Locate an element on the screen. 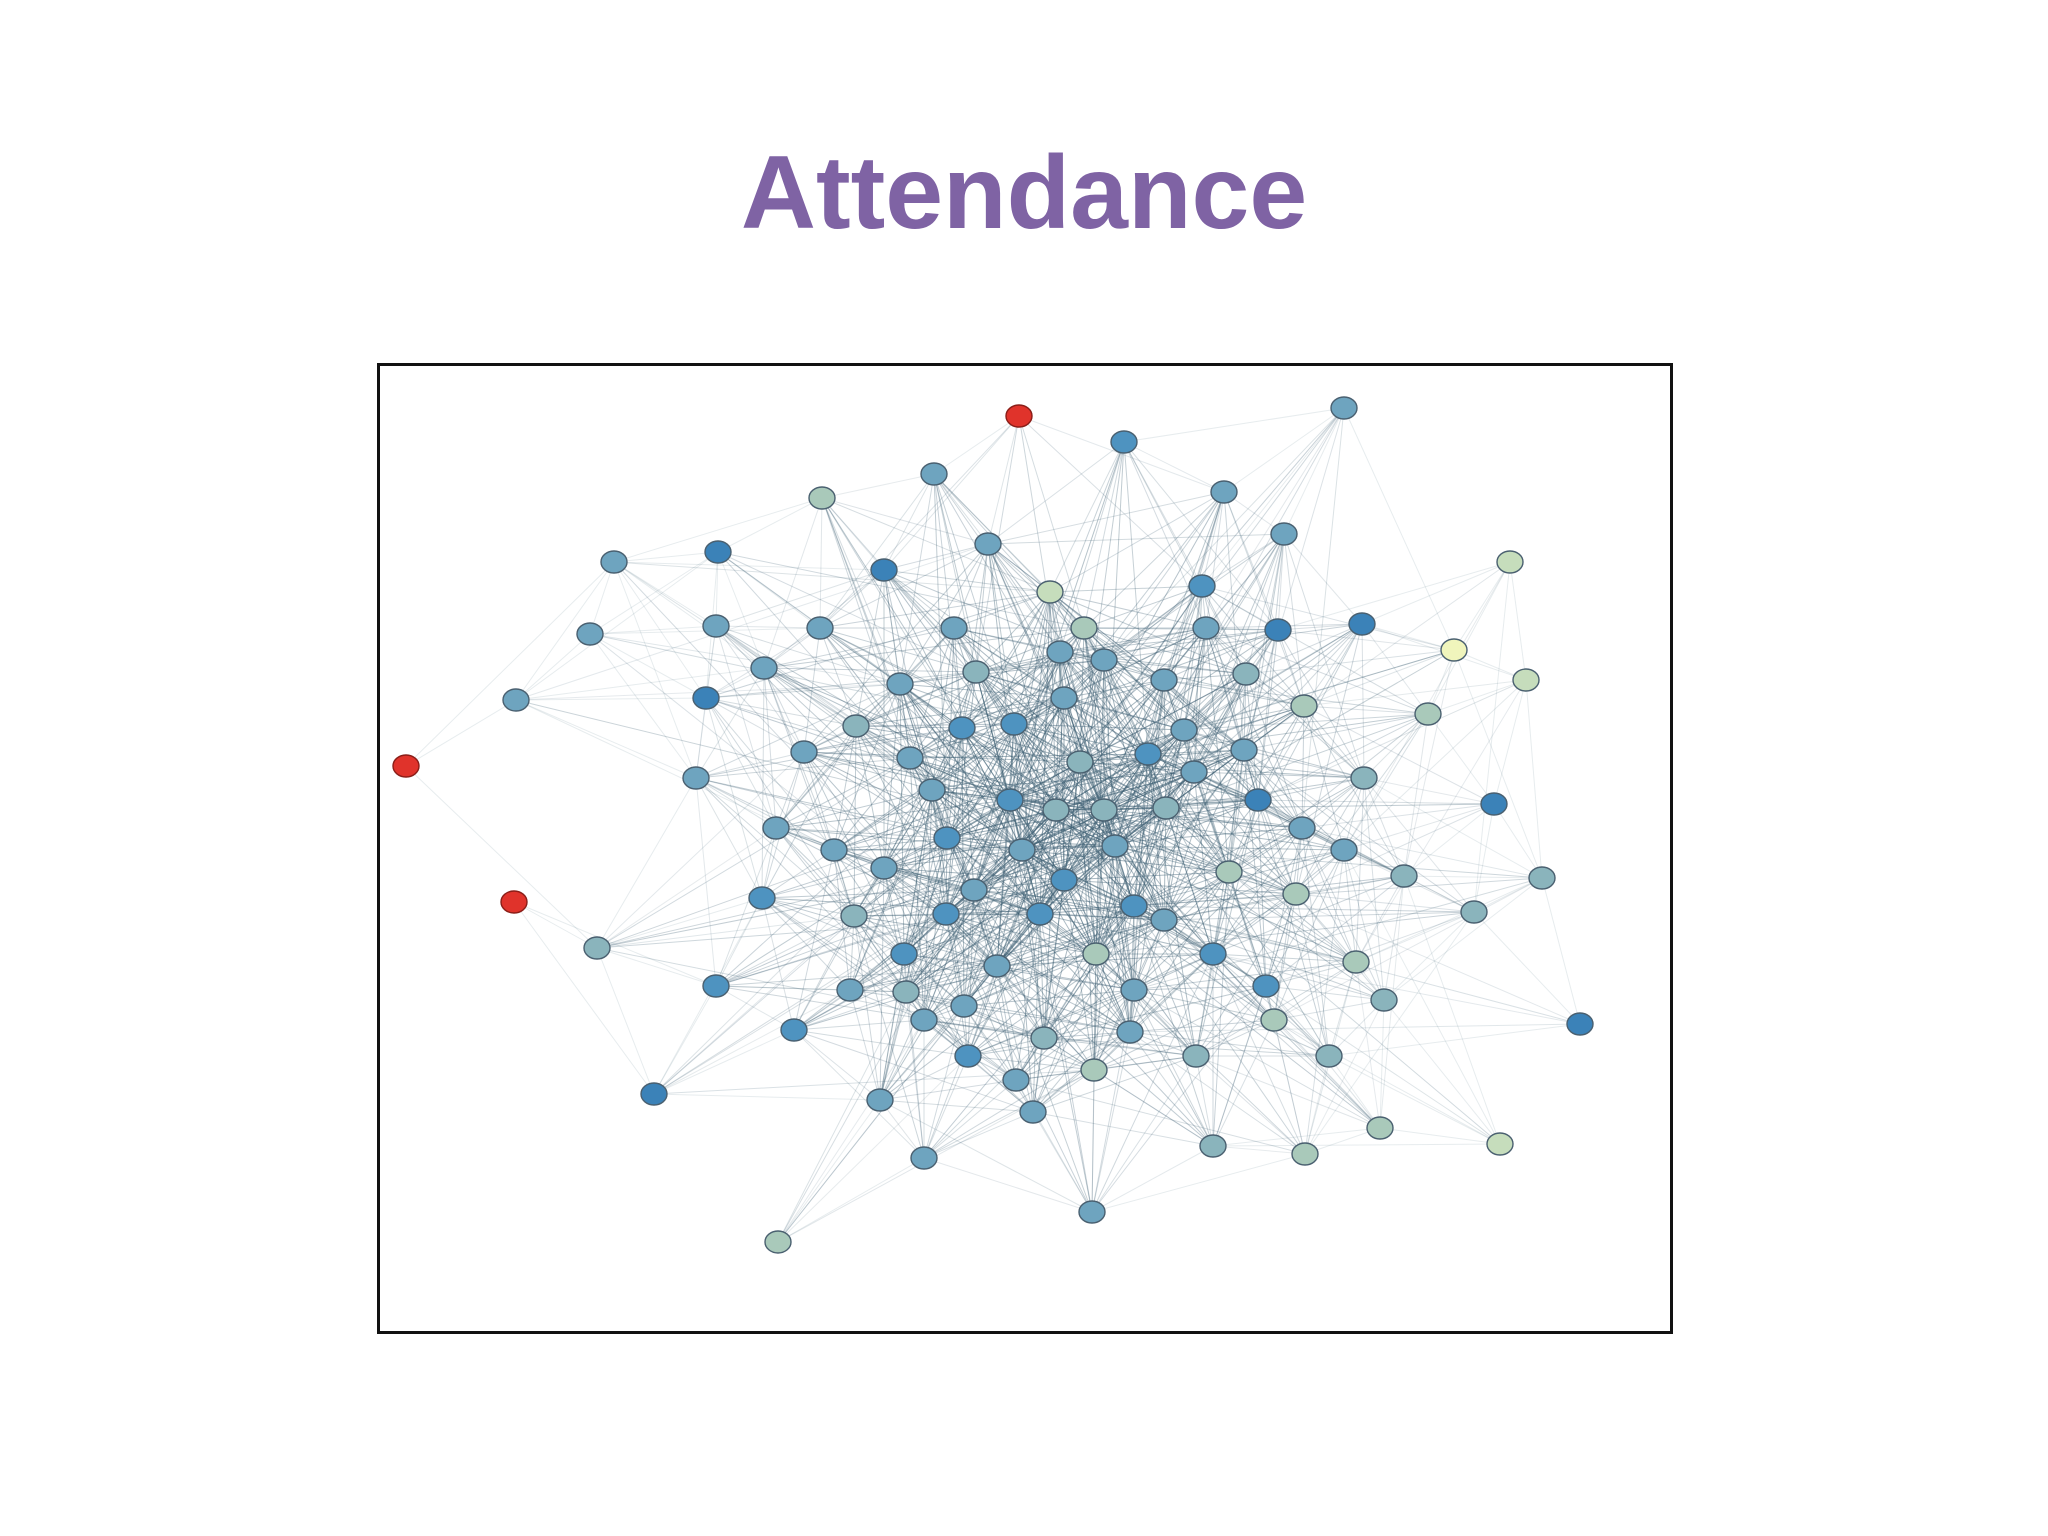 The height and width of the screenshot is (1536, 2048). network-node-deep-blue is located at coordinates (718, 552).